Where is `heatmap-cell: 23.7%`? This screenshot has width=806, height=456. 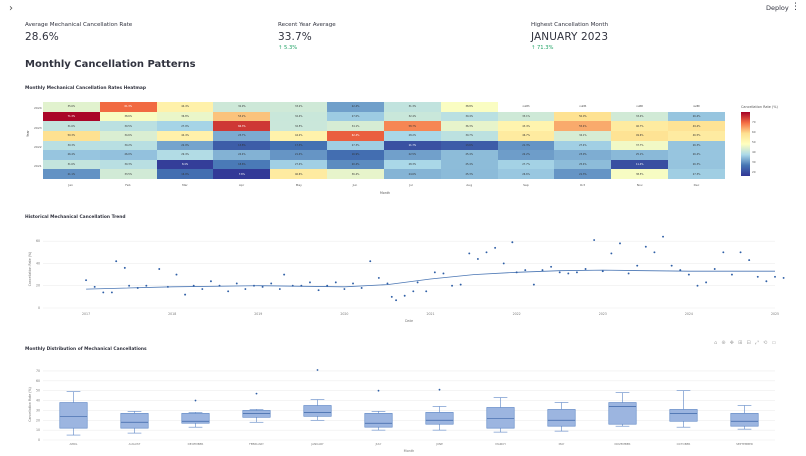
heatmap-cell: 23.7% is located at coordinates (242, 135).